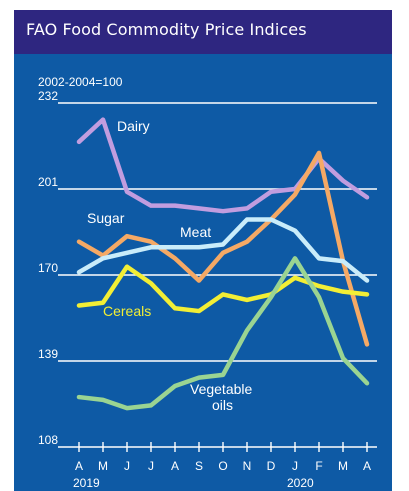 The height and width of the screenshot is (491, 409). Describe the element at coordinates (48, 182) in the screenshot. I see `y-tick-label: 201` at that location.